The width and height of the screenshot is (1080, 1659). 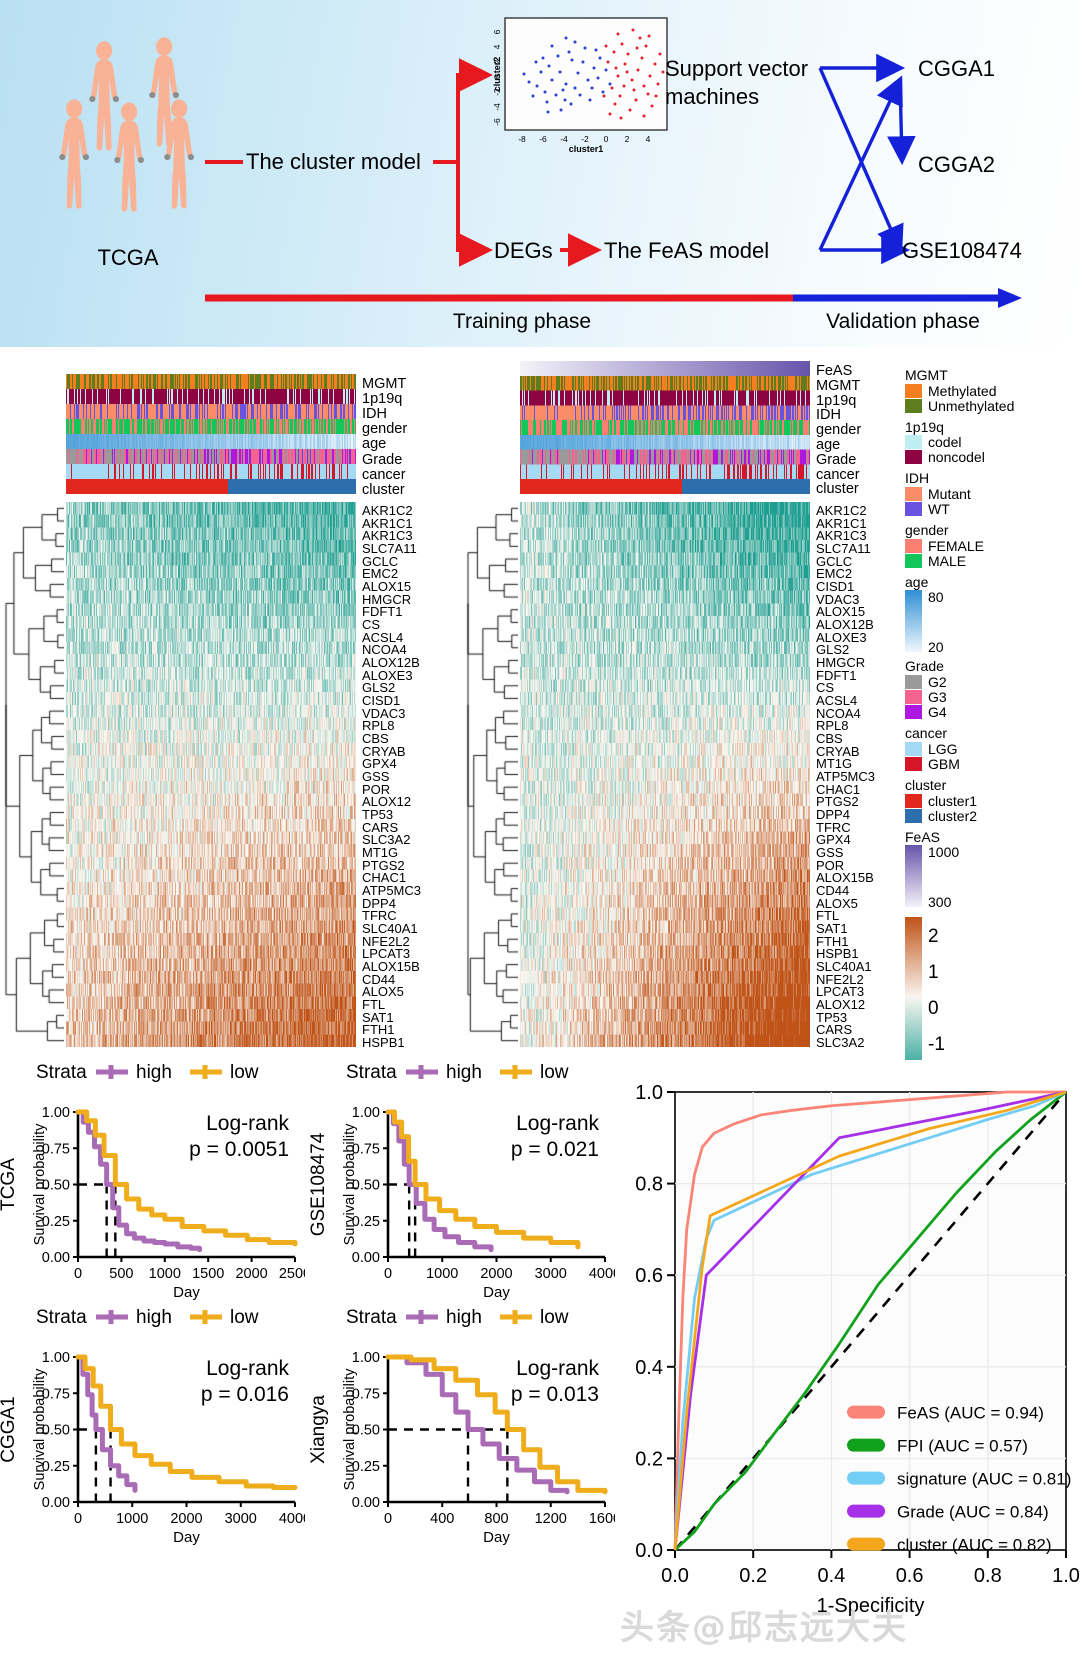 I want to click on gene-label: RPL8, so click(x=832, y=726).